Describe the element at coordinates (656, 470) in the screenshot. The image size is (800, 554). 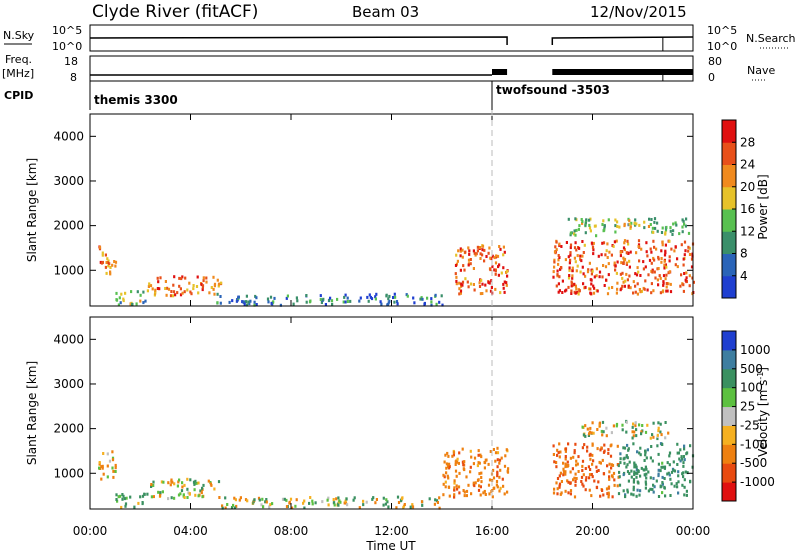
I see `echo-region` at that location.